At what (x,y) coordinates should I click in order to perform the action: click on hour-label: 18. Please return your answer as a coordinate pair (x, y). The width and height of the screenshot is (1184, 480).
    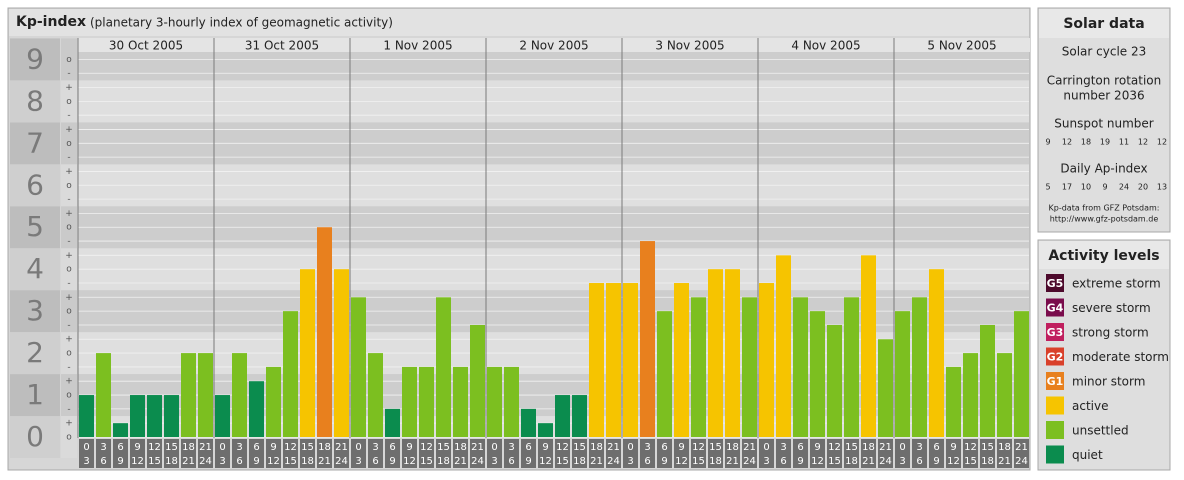
    Looking at the image, I should click on (443, 461).